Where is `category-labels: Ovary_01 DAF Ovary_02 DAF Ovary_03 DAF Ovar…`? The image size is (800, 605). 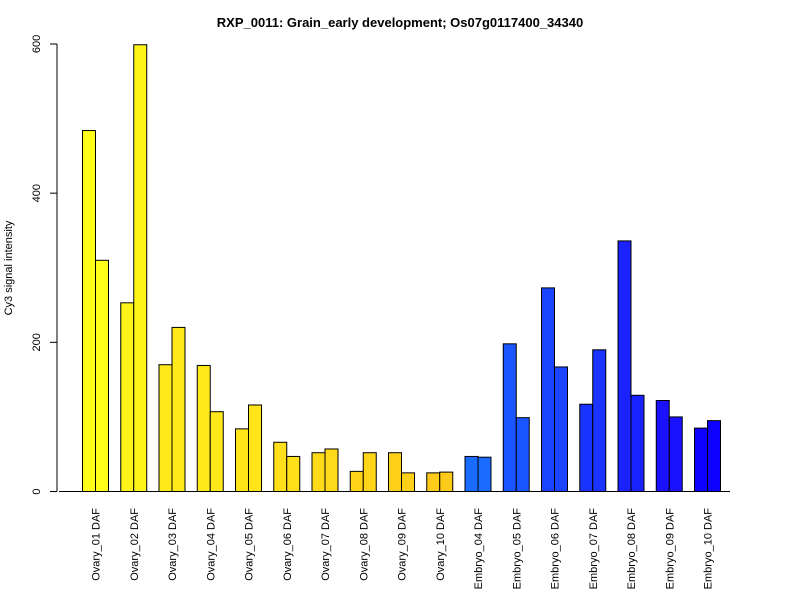
category-labels: Ovary_01 DAF Ovary_02 DAF Ovary_03 DAF Ovar… is located at coordinates (403, 549).